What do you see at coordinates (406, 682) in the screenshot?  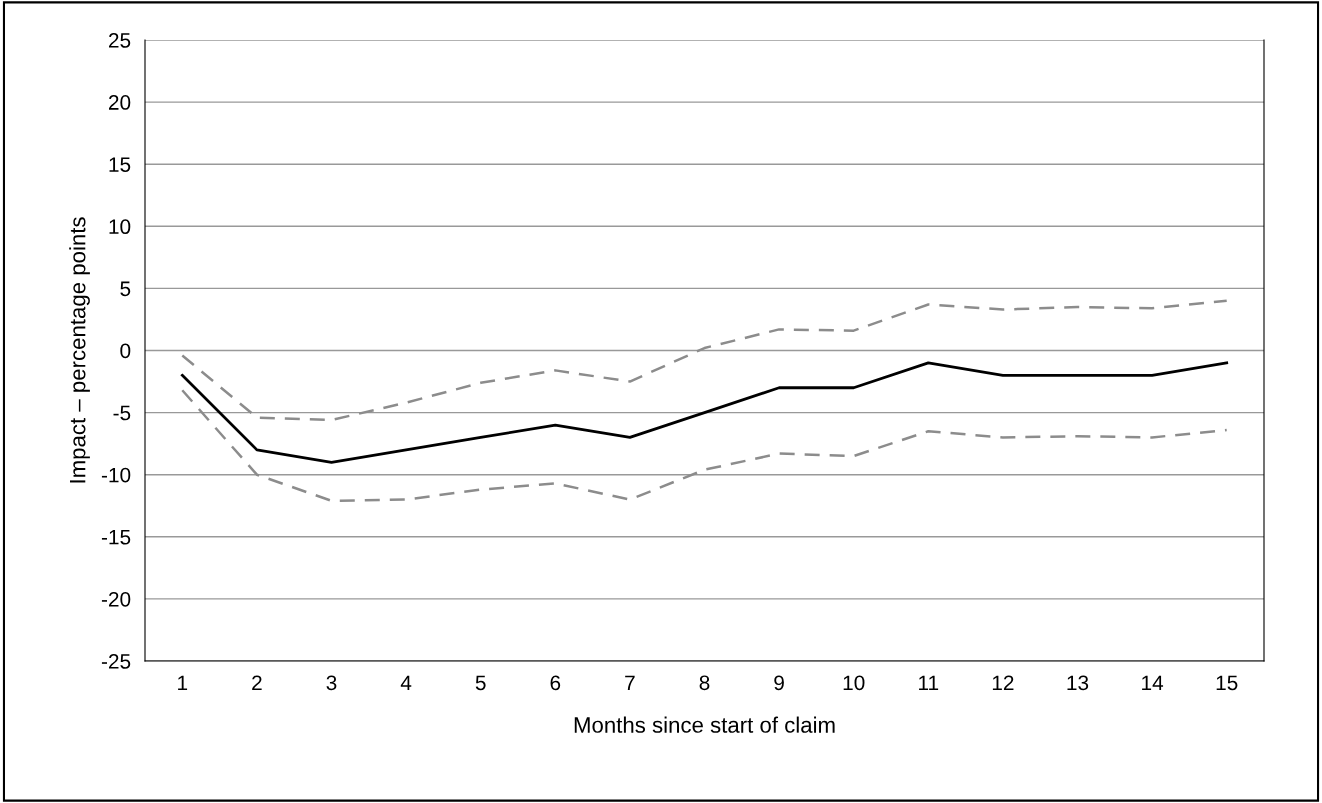 I see `x-tick-label: 4` at bounding box center [406, 682].